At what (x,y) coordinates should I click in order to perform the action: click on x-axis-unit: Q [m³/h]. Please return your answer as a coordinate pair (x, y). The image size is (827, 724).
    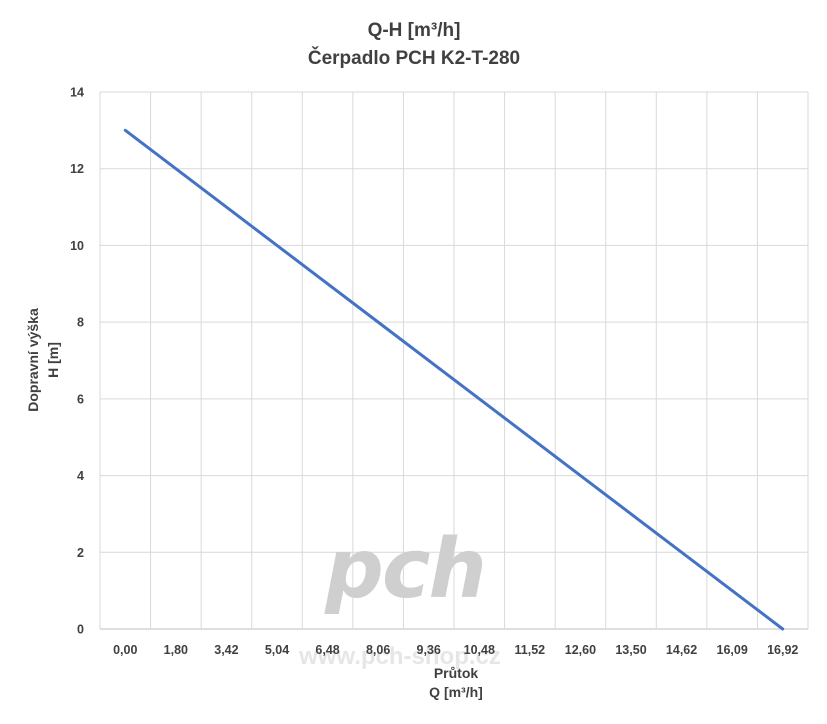
    Looking at the image, I should click on (456, 692).